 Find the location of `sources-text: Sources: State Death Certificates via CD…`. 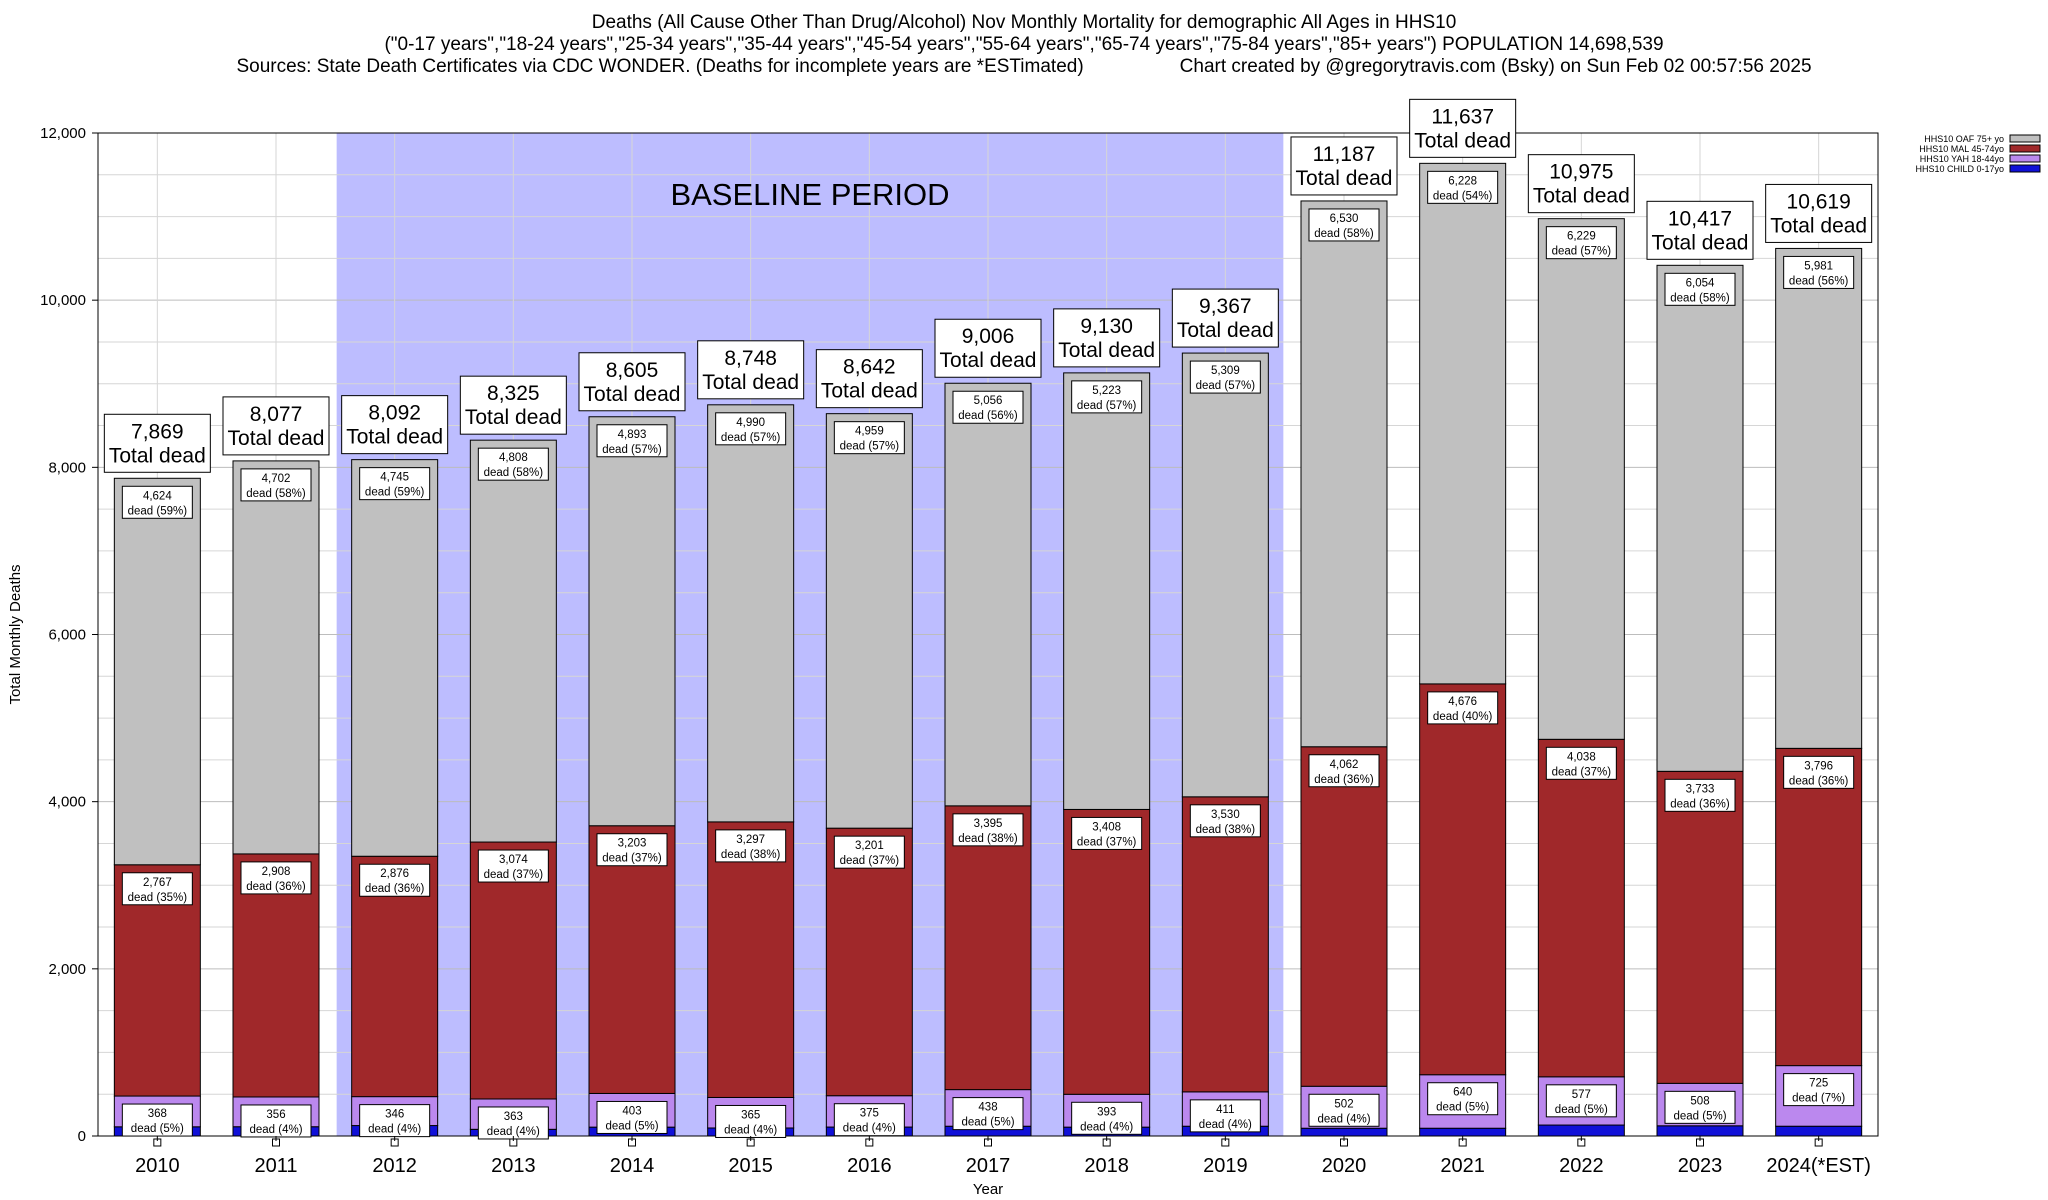

sources-text: Sources: State Death Certificates via CD… is located at coordinates (660, 66).